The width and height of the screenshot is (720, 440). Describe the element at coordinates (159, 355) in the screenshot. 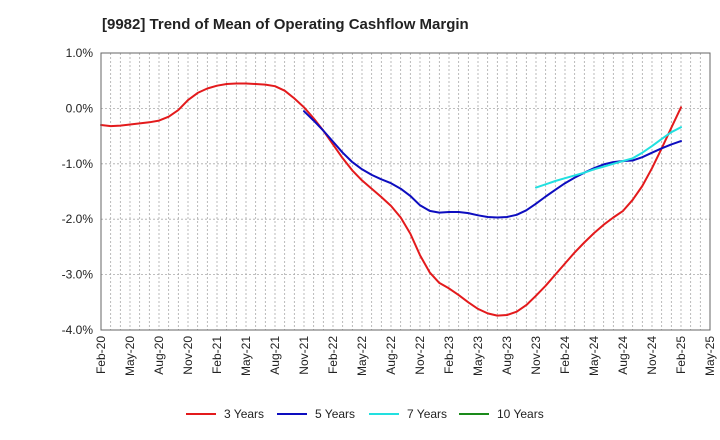

I see `x-tick-label: Aug-20` at that location.